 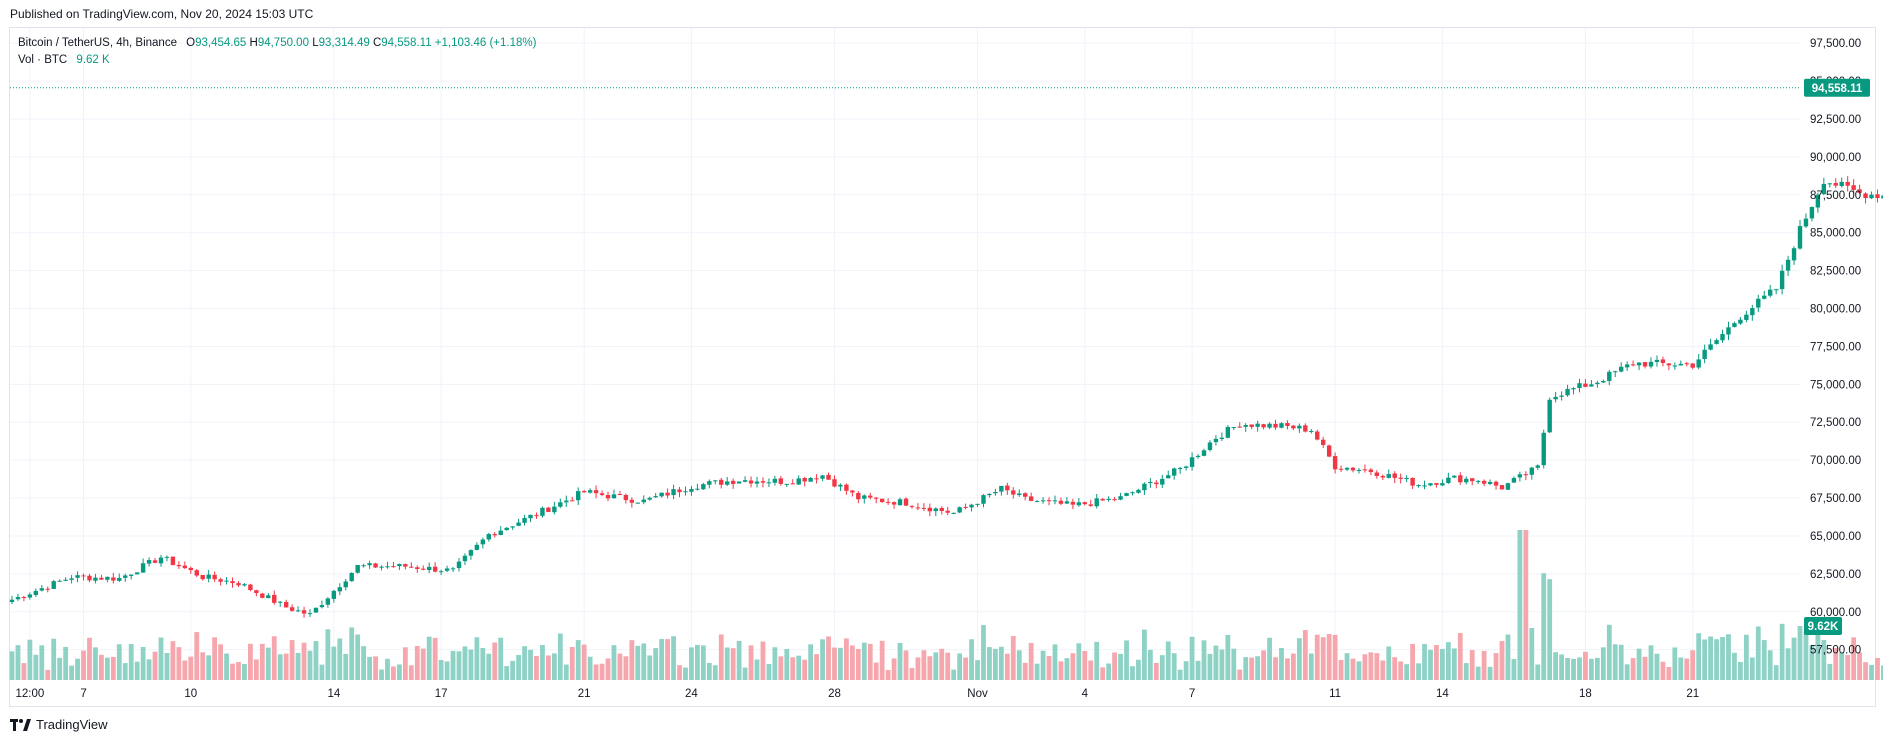 I want to click on price-tick-label: 82,500.00, so click(x=1835, y=272).